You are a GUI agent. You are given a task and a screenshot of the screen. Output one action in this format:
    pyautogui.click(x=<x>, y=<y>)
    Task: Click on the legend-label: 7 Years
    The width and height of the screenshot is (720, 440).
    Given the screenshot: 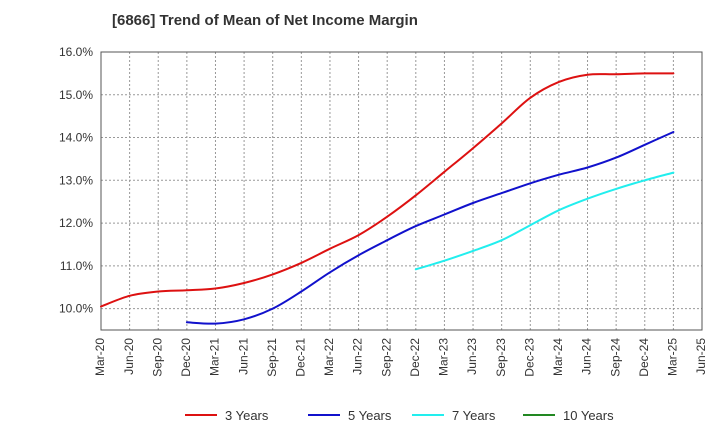 What is the action you would take?
    pyautogui.click(x=474, y=415)
    